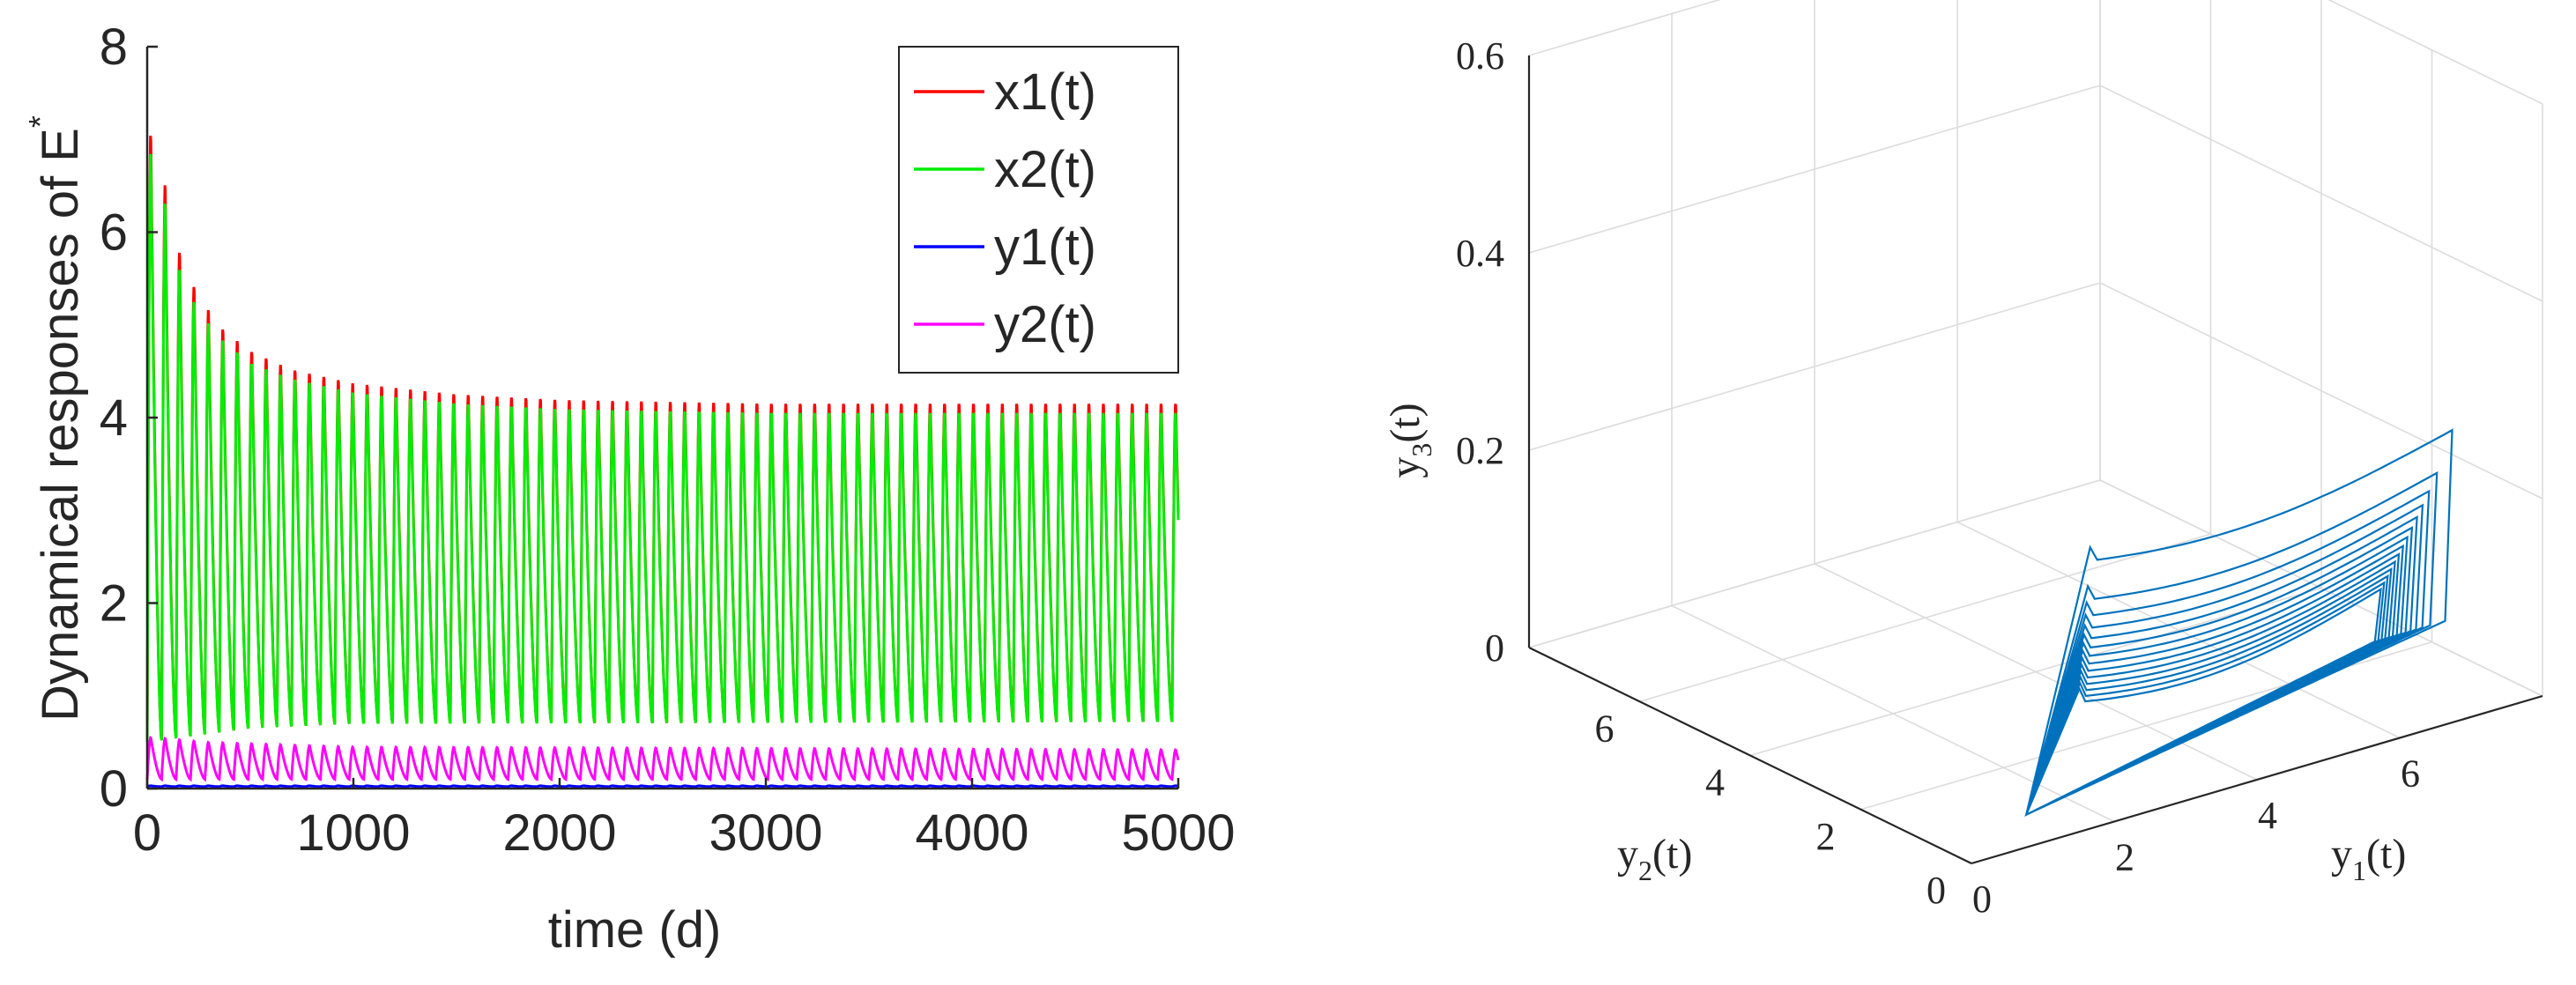 The width and height of the screenshot is (2576, 985). What do you see at coordinates (147, 833) in the screenshot?
I see `x-tick-label: 0` at bounding box center [147, 833].